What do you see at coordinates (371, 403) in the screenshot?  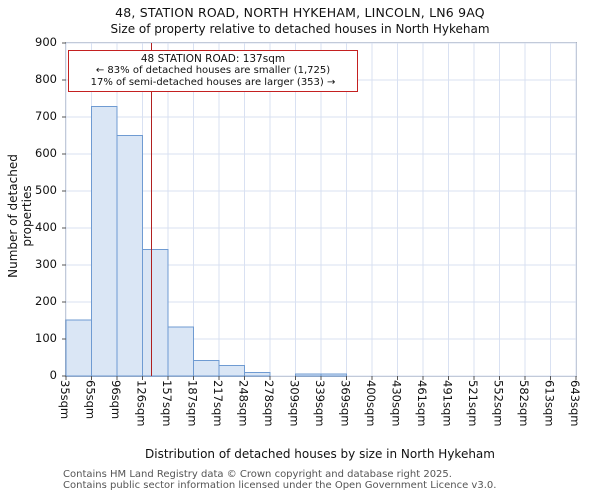 I see `x-tick-label: 400sqm` at bounding box center [371, 403].